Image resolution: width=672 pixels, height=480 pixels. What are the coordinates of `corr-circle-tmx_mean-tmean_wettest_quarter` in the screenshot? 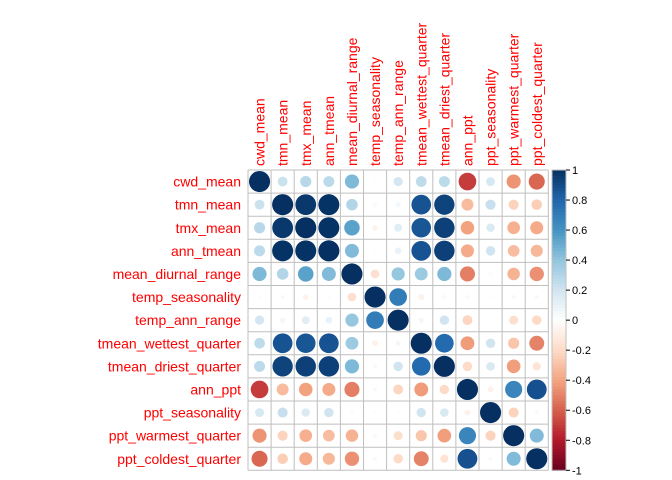 It's located at (421, 227).